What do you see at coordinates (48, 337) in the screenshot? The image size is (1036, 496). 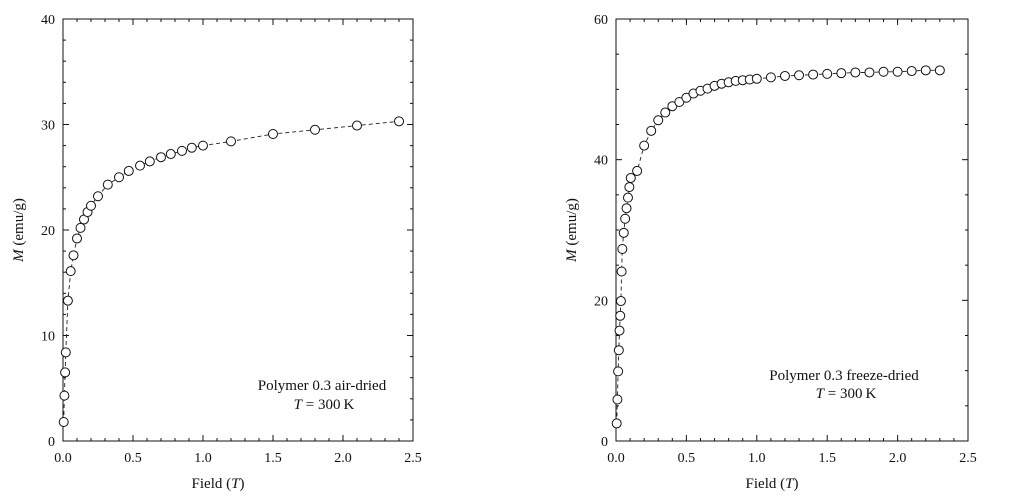 I see `y-tick-label: 10` at bounding box center [48, 337].